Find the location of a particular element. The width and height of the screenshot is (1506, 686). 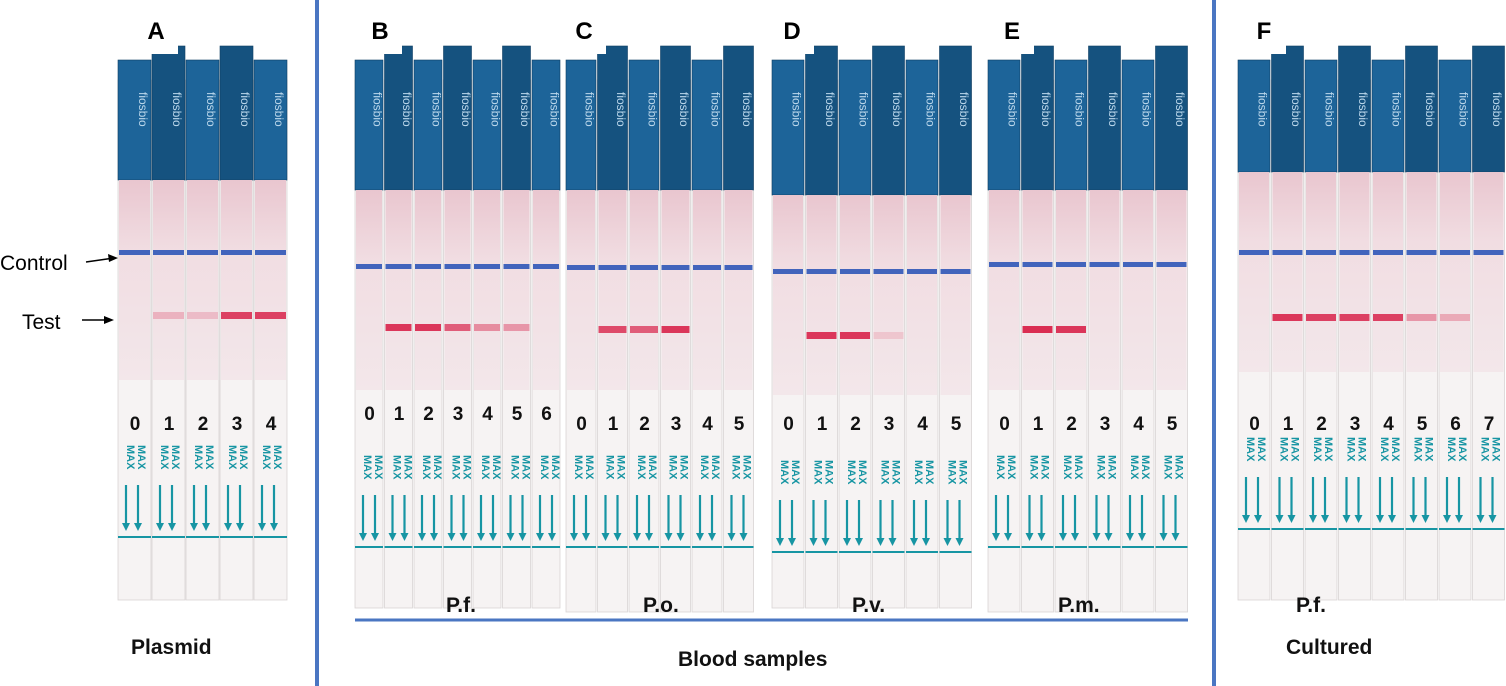

group-label-pf-cultured: P.f. is located at coordinates (1311, 605).